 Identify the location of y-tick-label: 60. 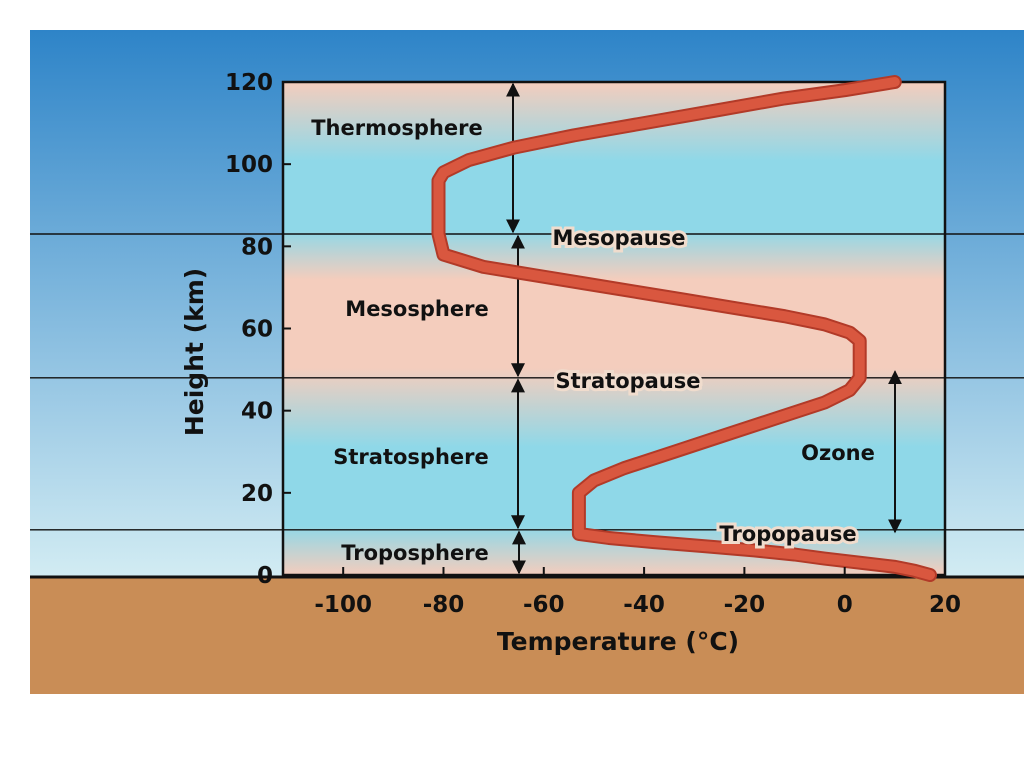
(257, 330).